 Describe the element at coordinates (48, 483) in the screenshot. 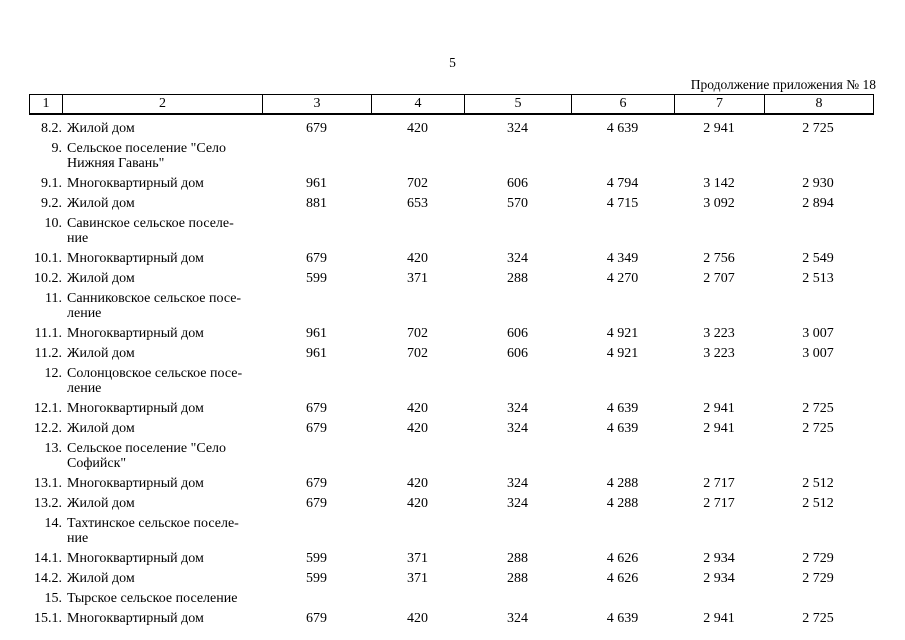

I see `row-number-cell: 13.1.` at that location.